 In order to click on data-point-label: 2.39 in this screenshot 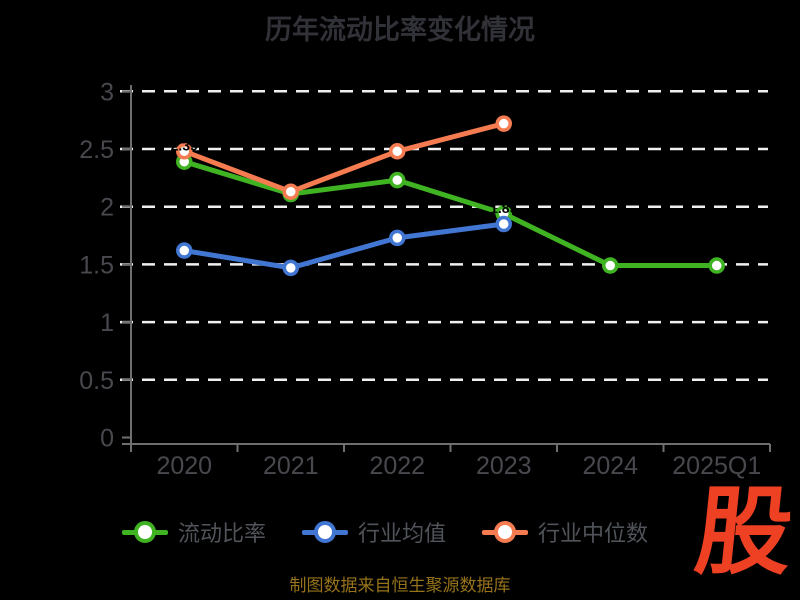, I will do `click(184, 146)`.